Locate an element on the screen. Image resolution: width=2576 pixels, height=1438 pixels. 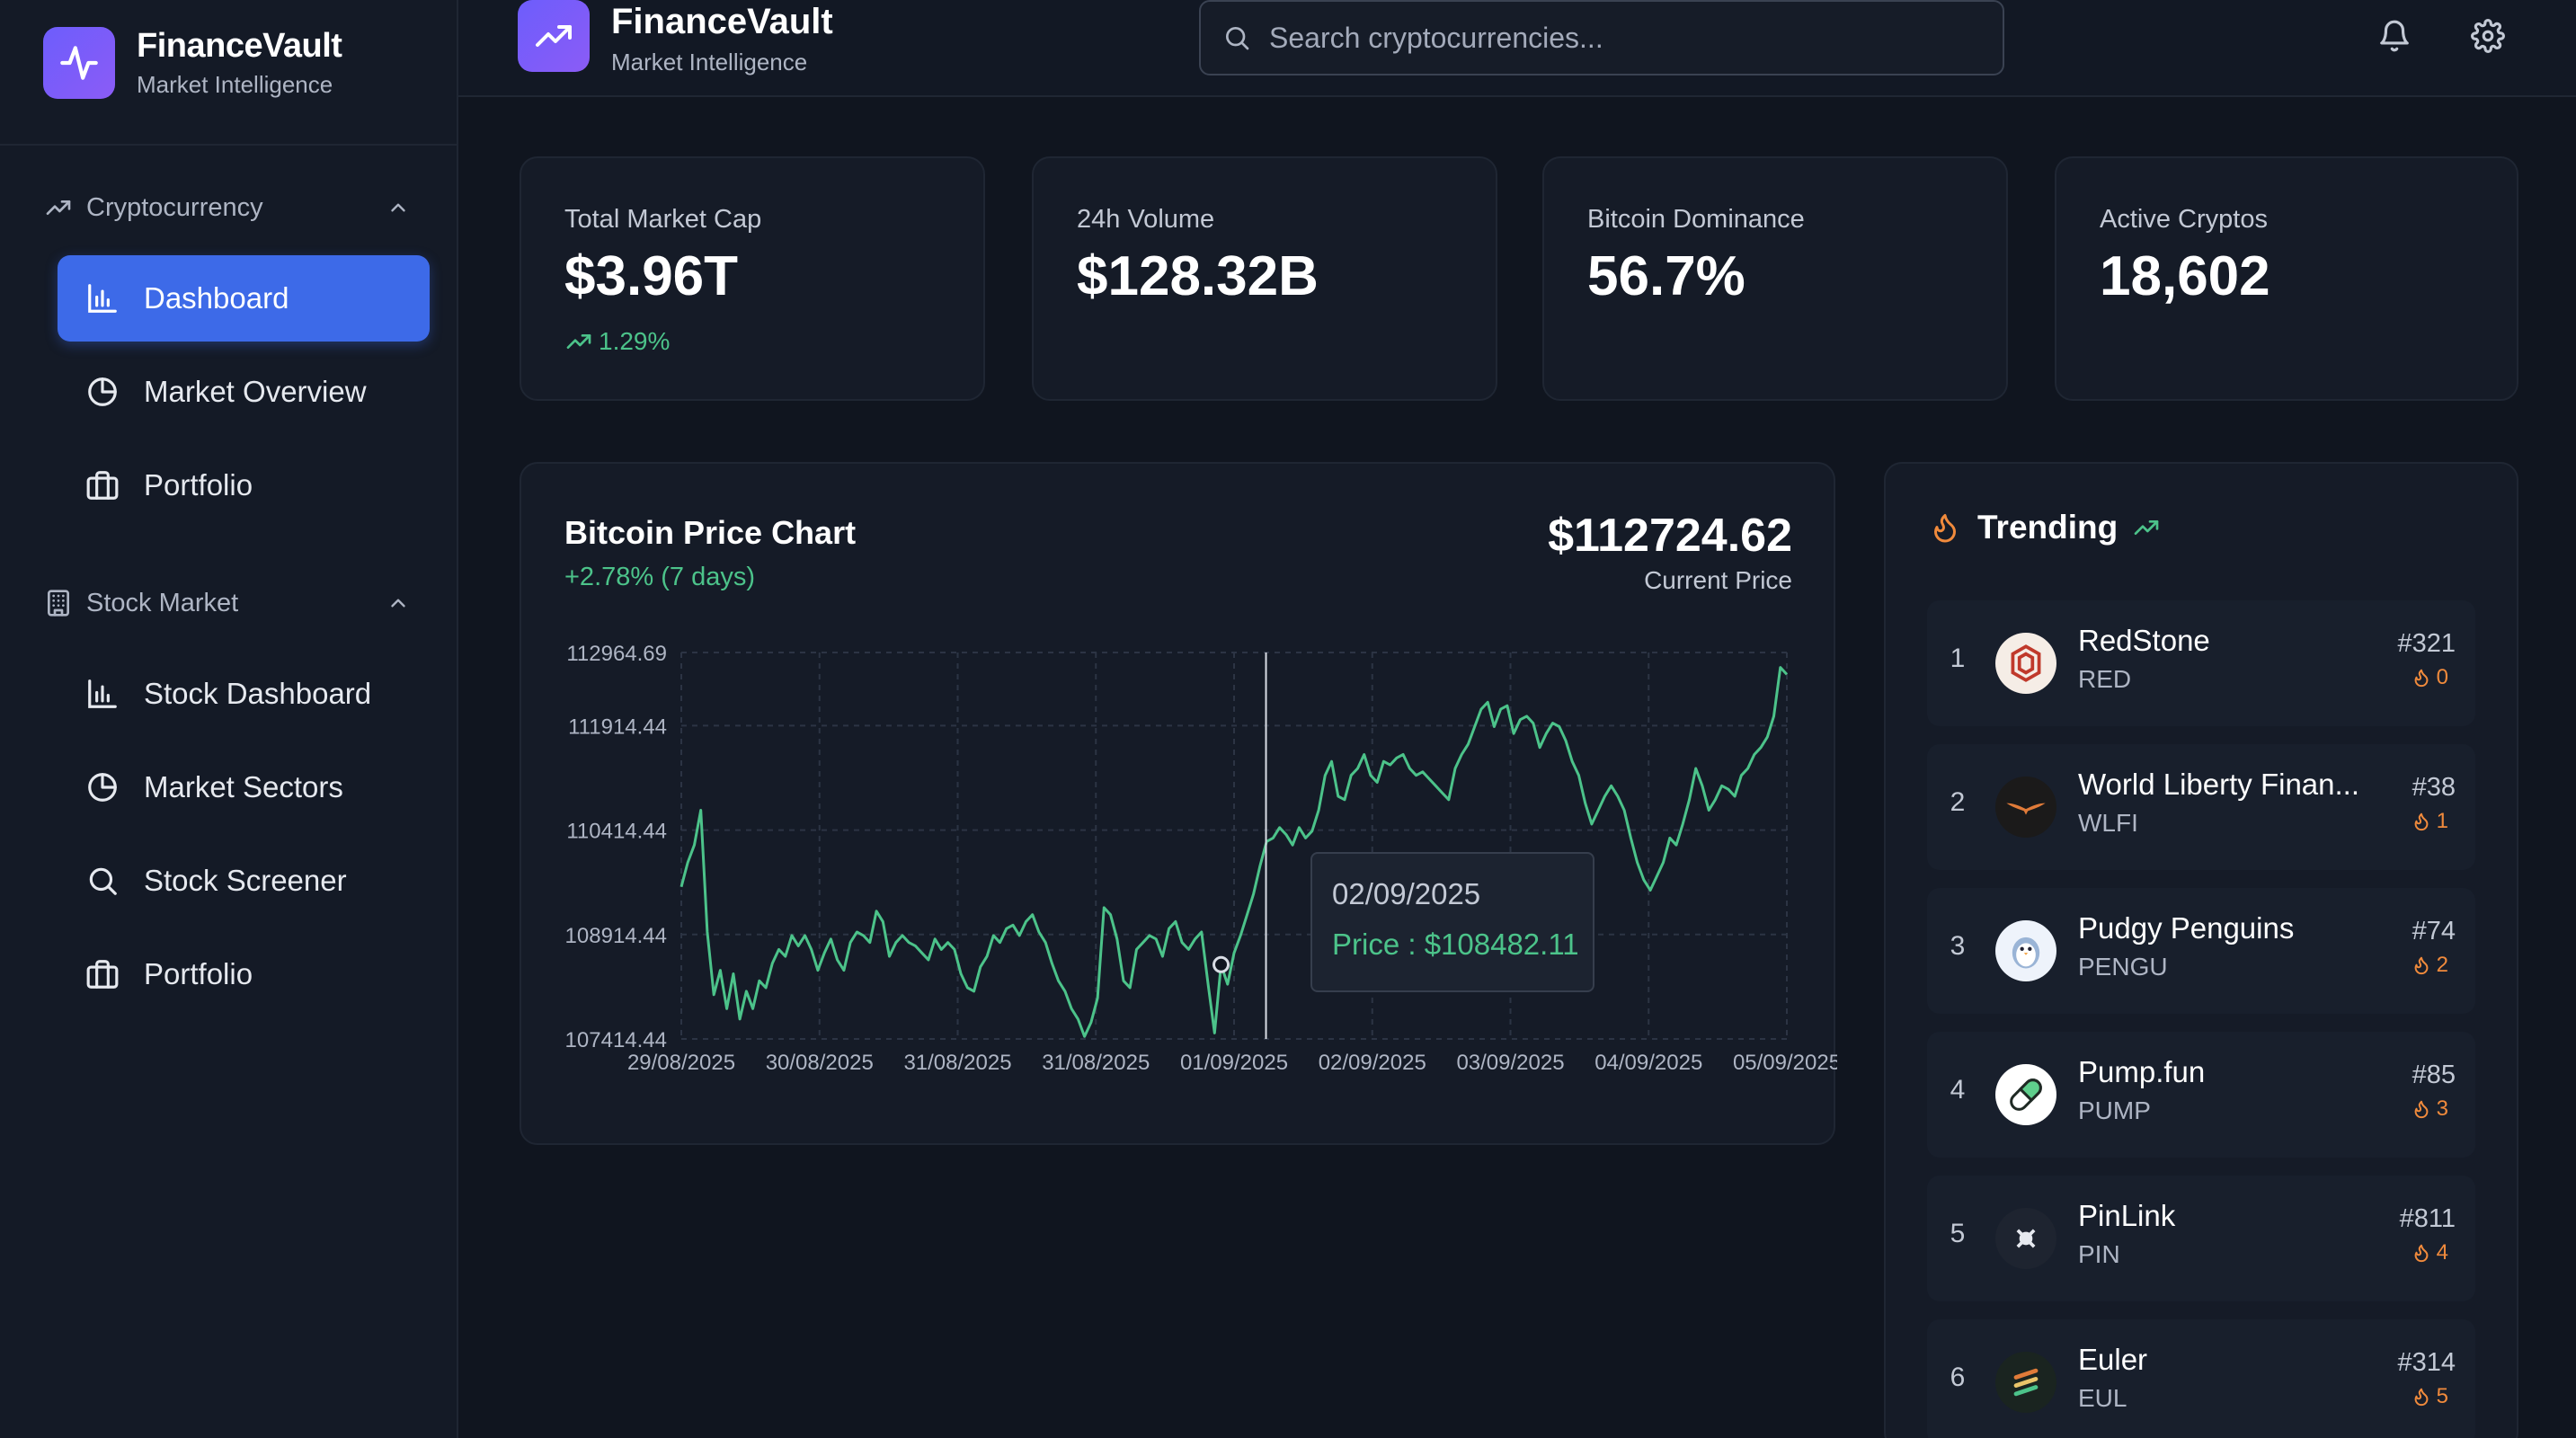
price-series-line is located at coordinates (1234, 852).